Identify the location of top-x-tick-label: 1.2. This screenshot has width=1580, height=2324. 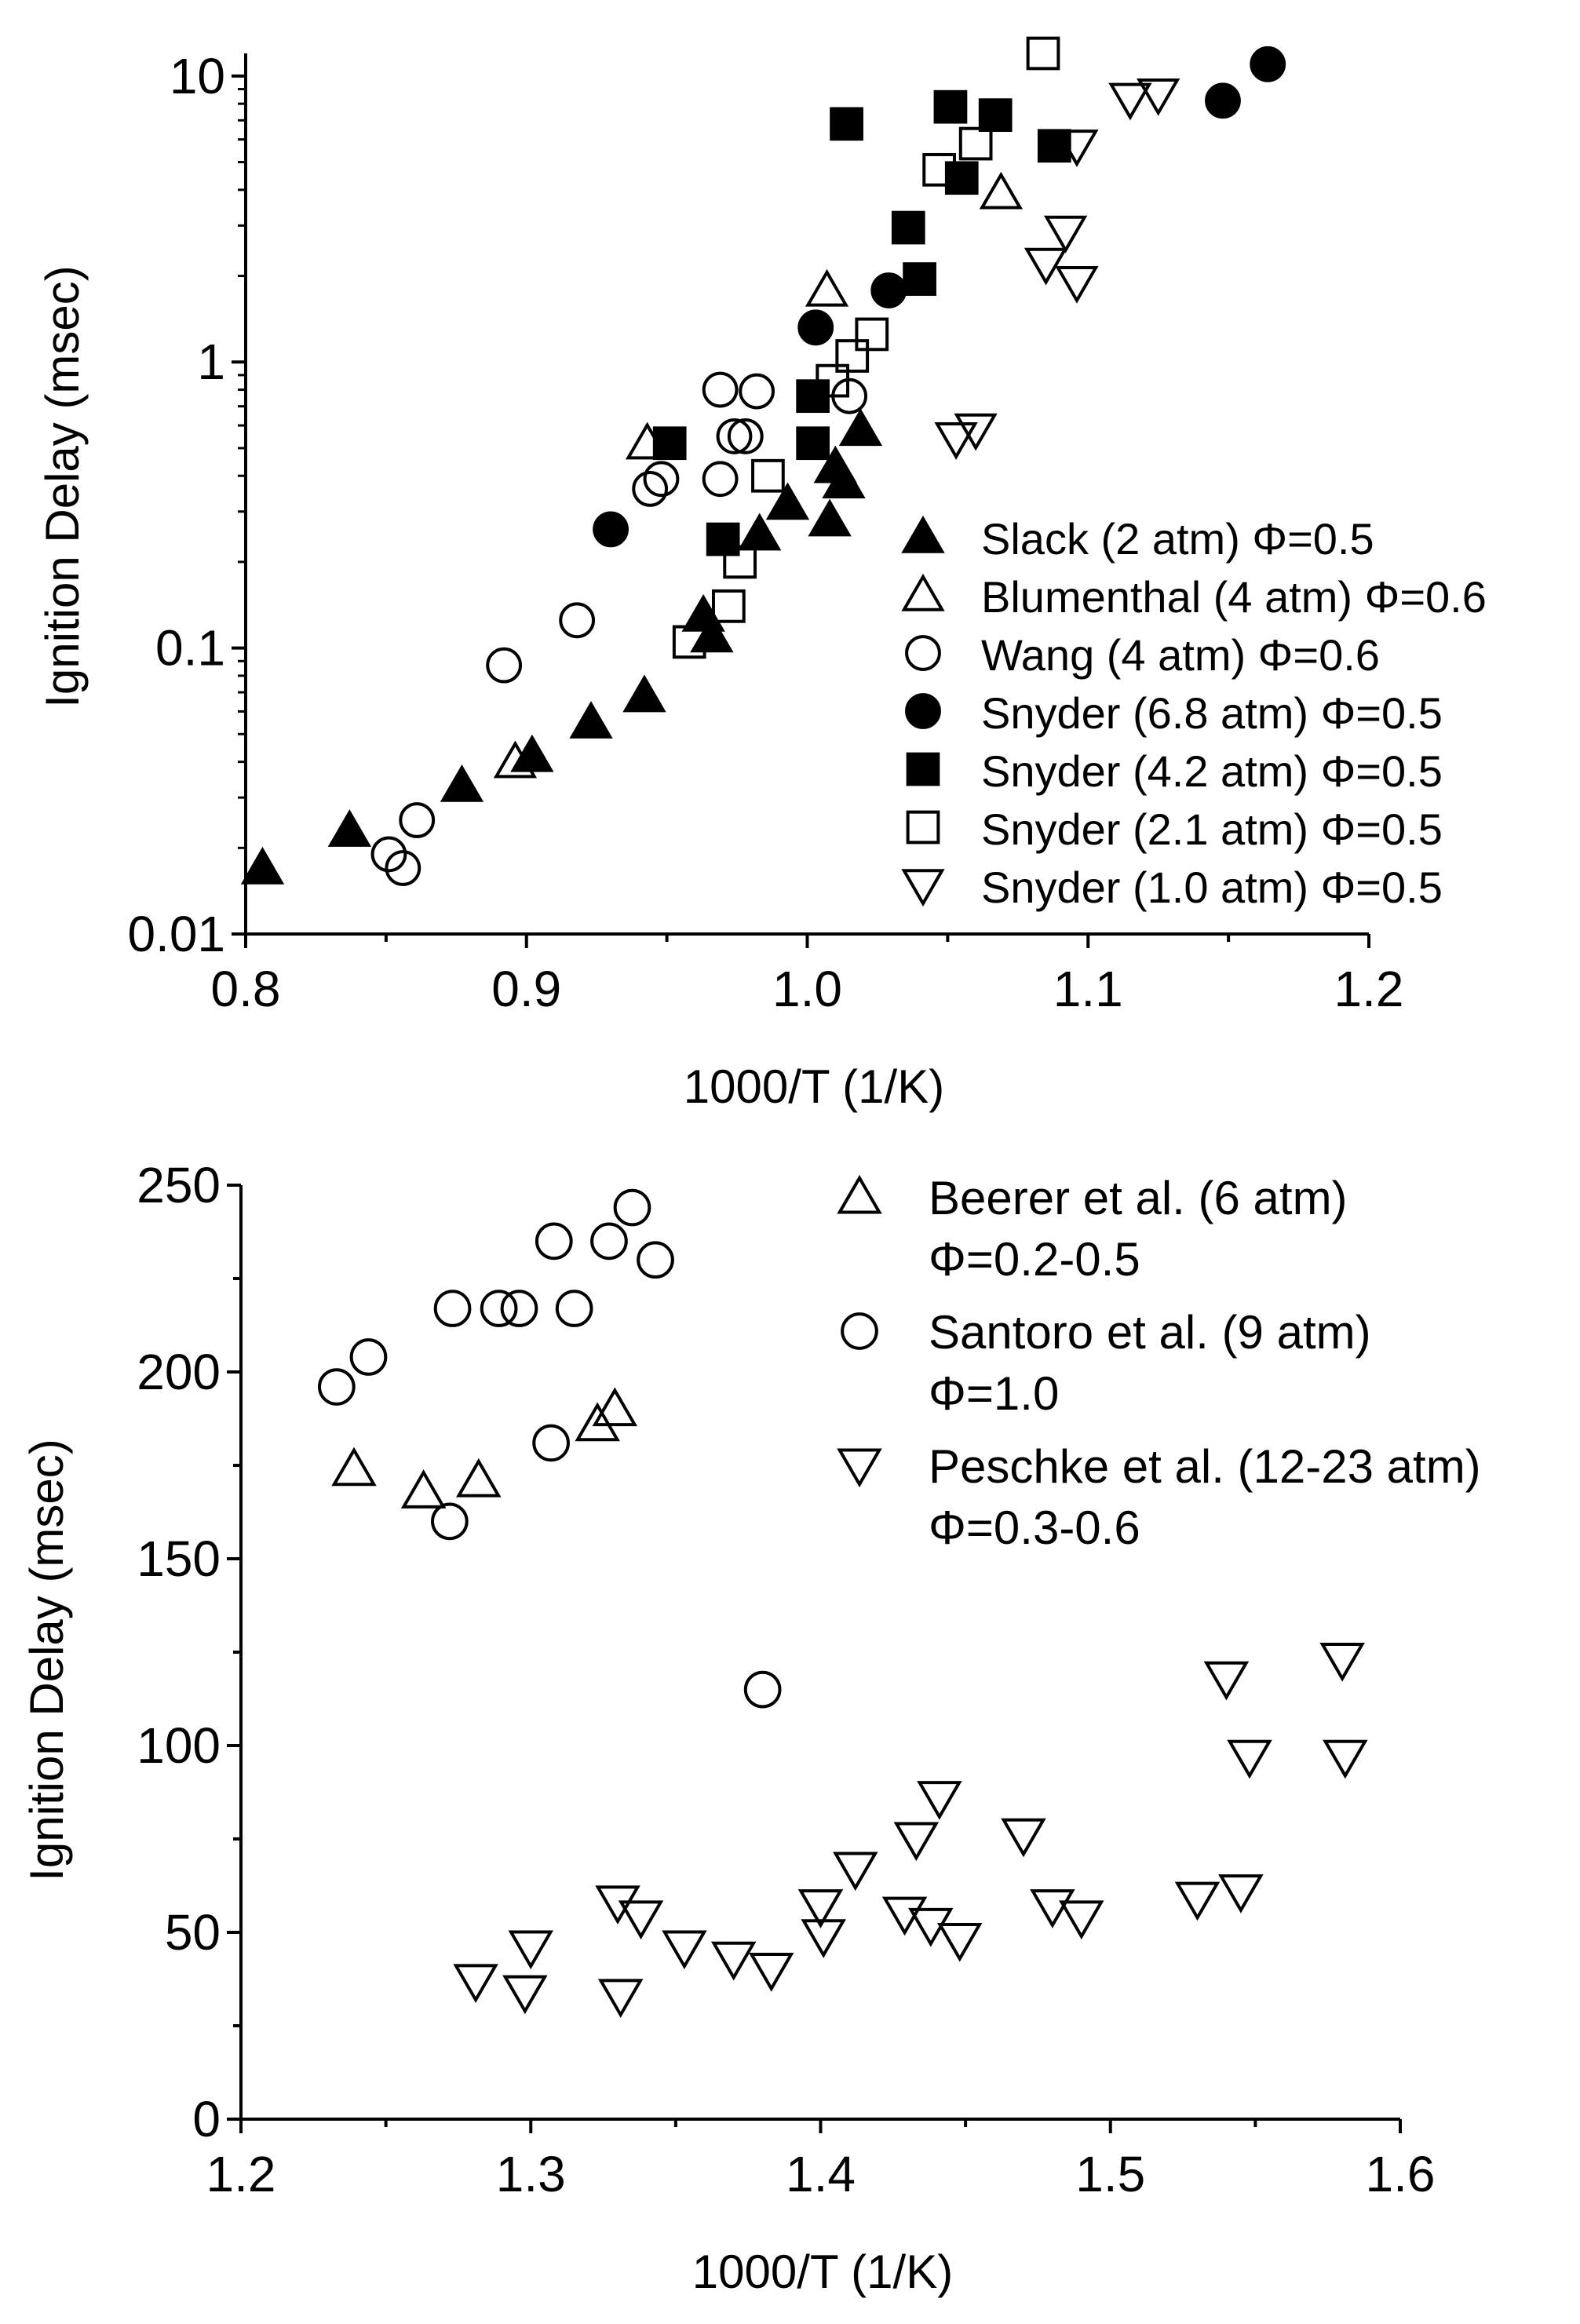
(1369, 989).